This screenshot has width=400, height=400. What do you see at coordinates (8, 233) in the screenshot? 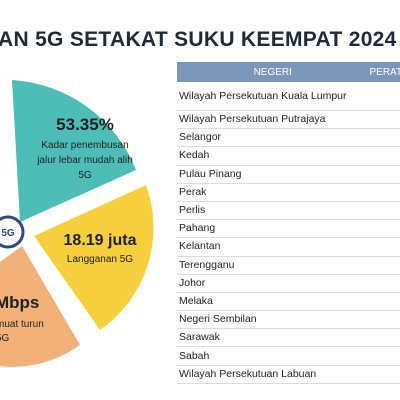
I see `icon-label: 5G` at bounding box center [8, 233].